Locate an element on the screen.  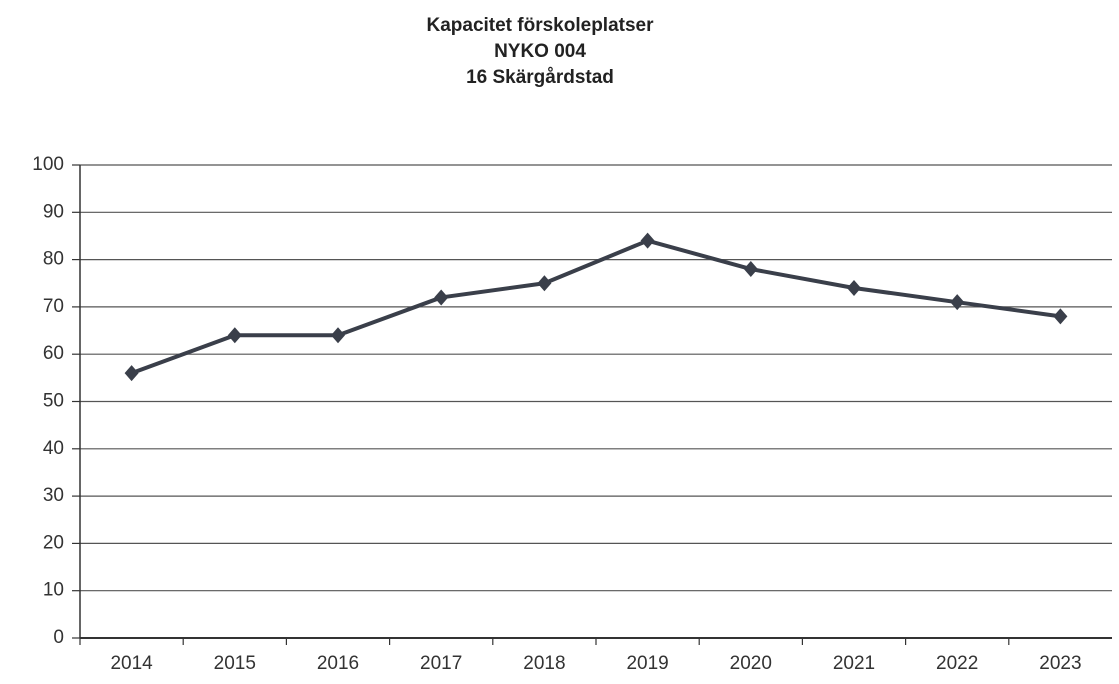
chart-subtitle: 16 Skärgårdstad is located at coordinates (540, 77).